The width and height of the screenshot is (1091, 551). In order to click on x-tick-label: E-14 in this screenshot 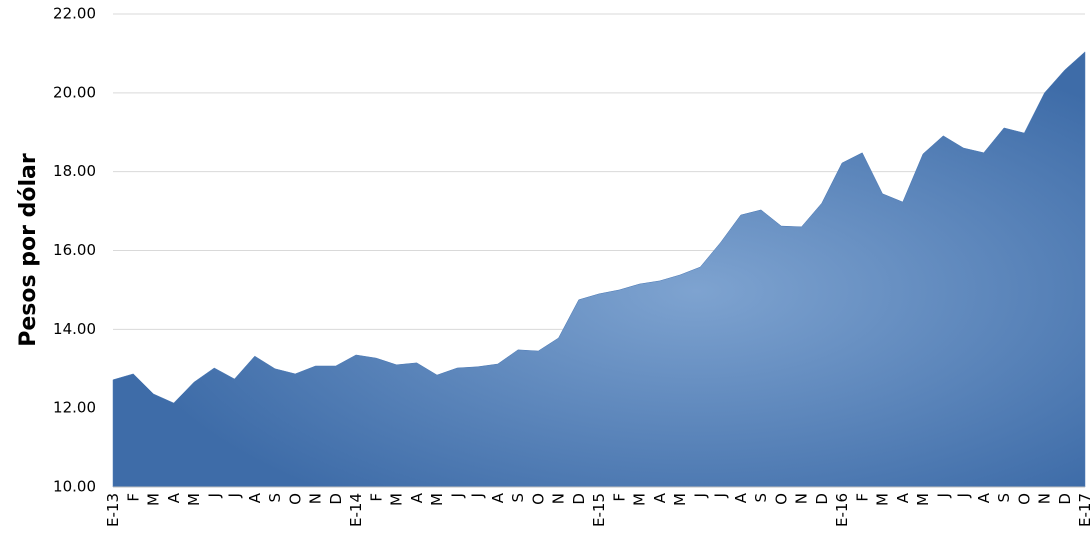, I will do `click(356, 510)`.